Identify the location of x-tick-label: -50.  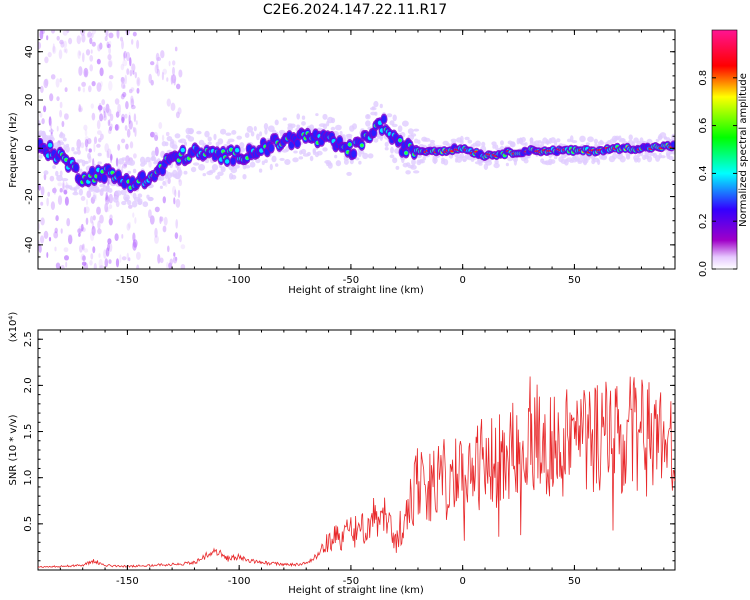
(351, 280).